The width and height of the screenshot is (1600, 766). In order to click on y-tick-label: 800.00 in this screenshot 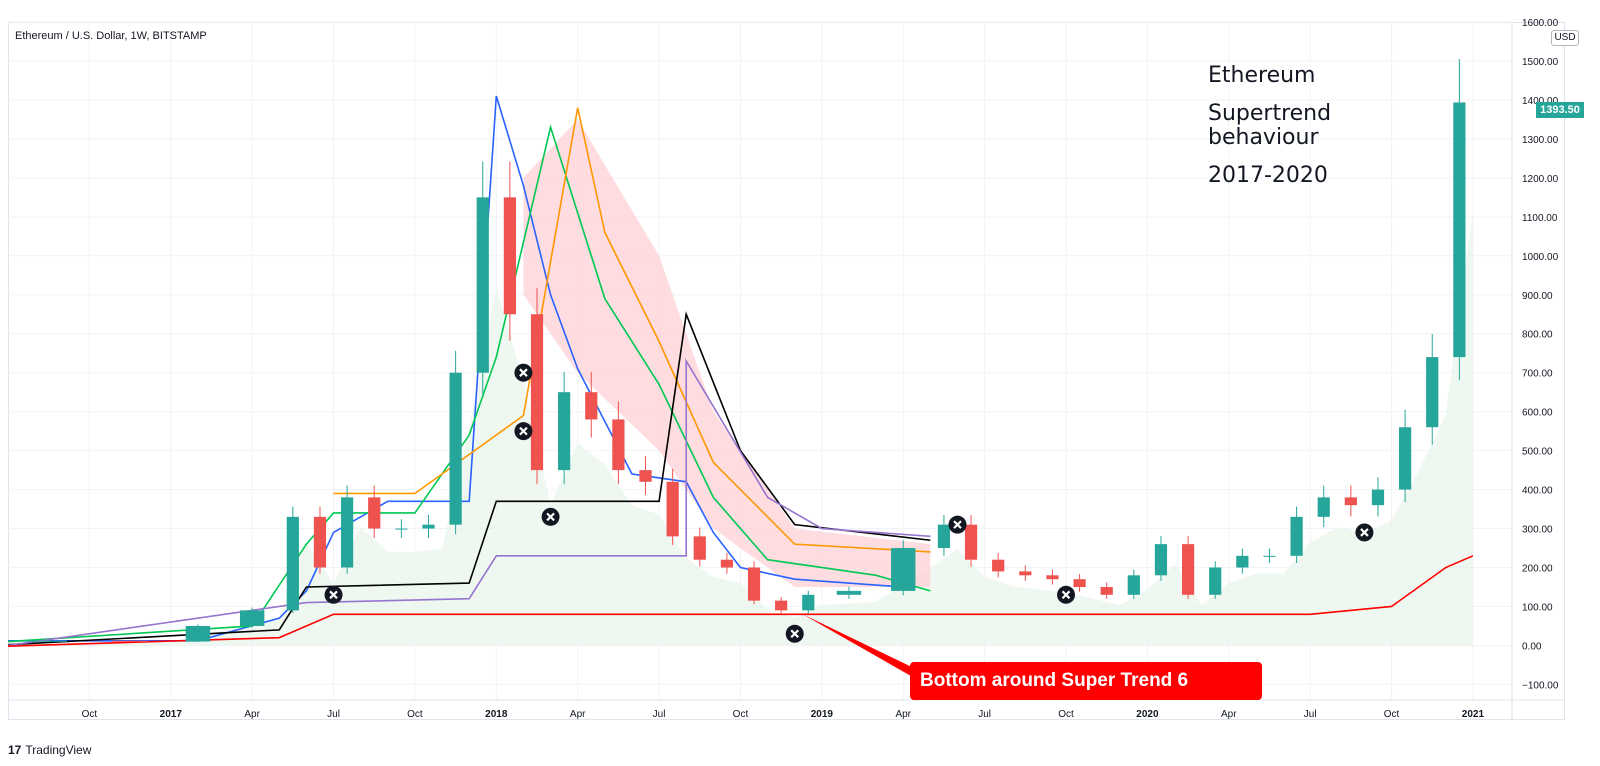, I will do `click(1537, 335)`.